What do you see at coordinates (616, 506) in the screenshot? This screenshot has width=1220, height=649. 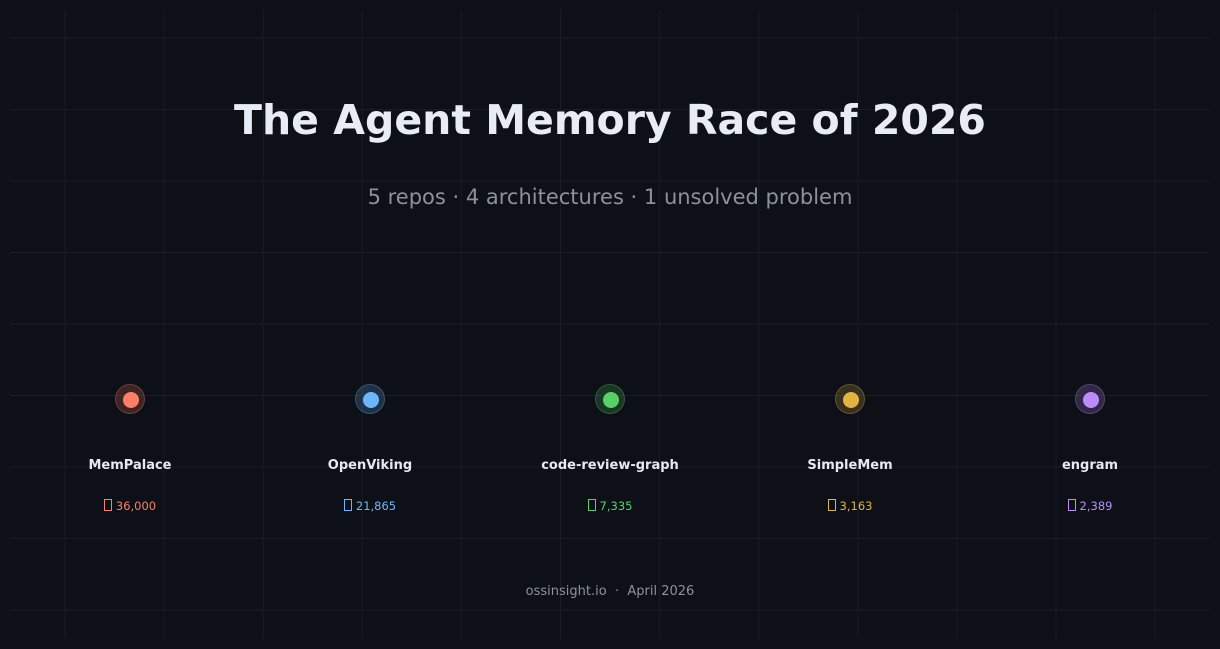 I see `repo-star-count: 7,335` at bounding box center [616, 506].